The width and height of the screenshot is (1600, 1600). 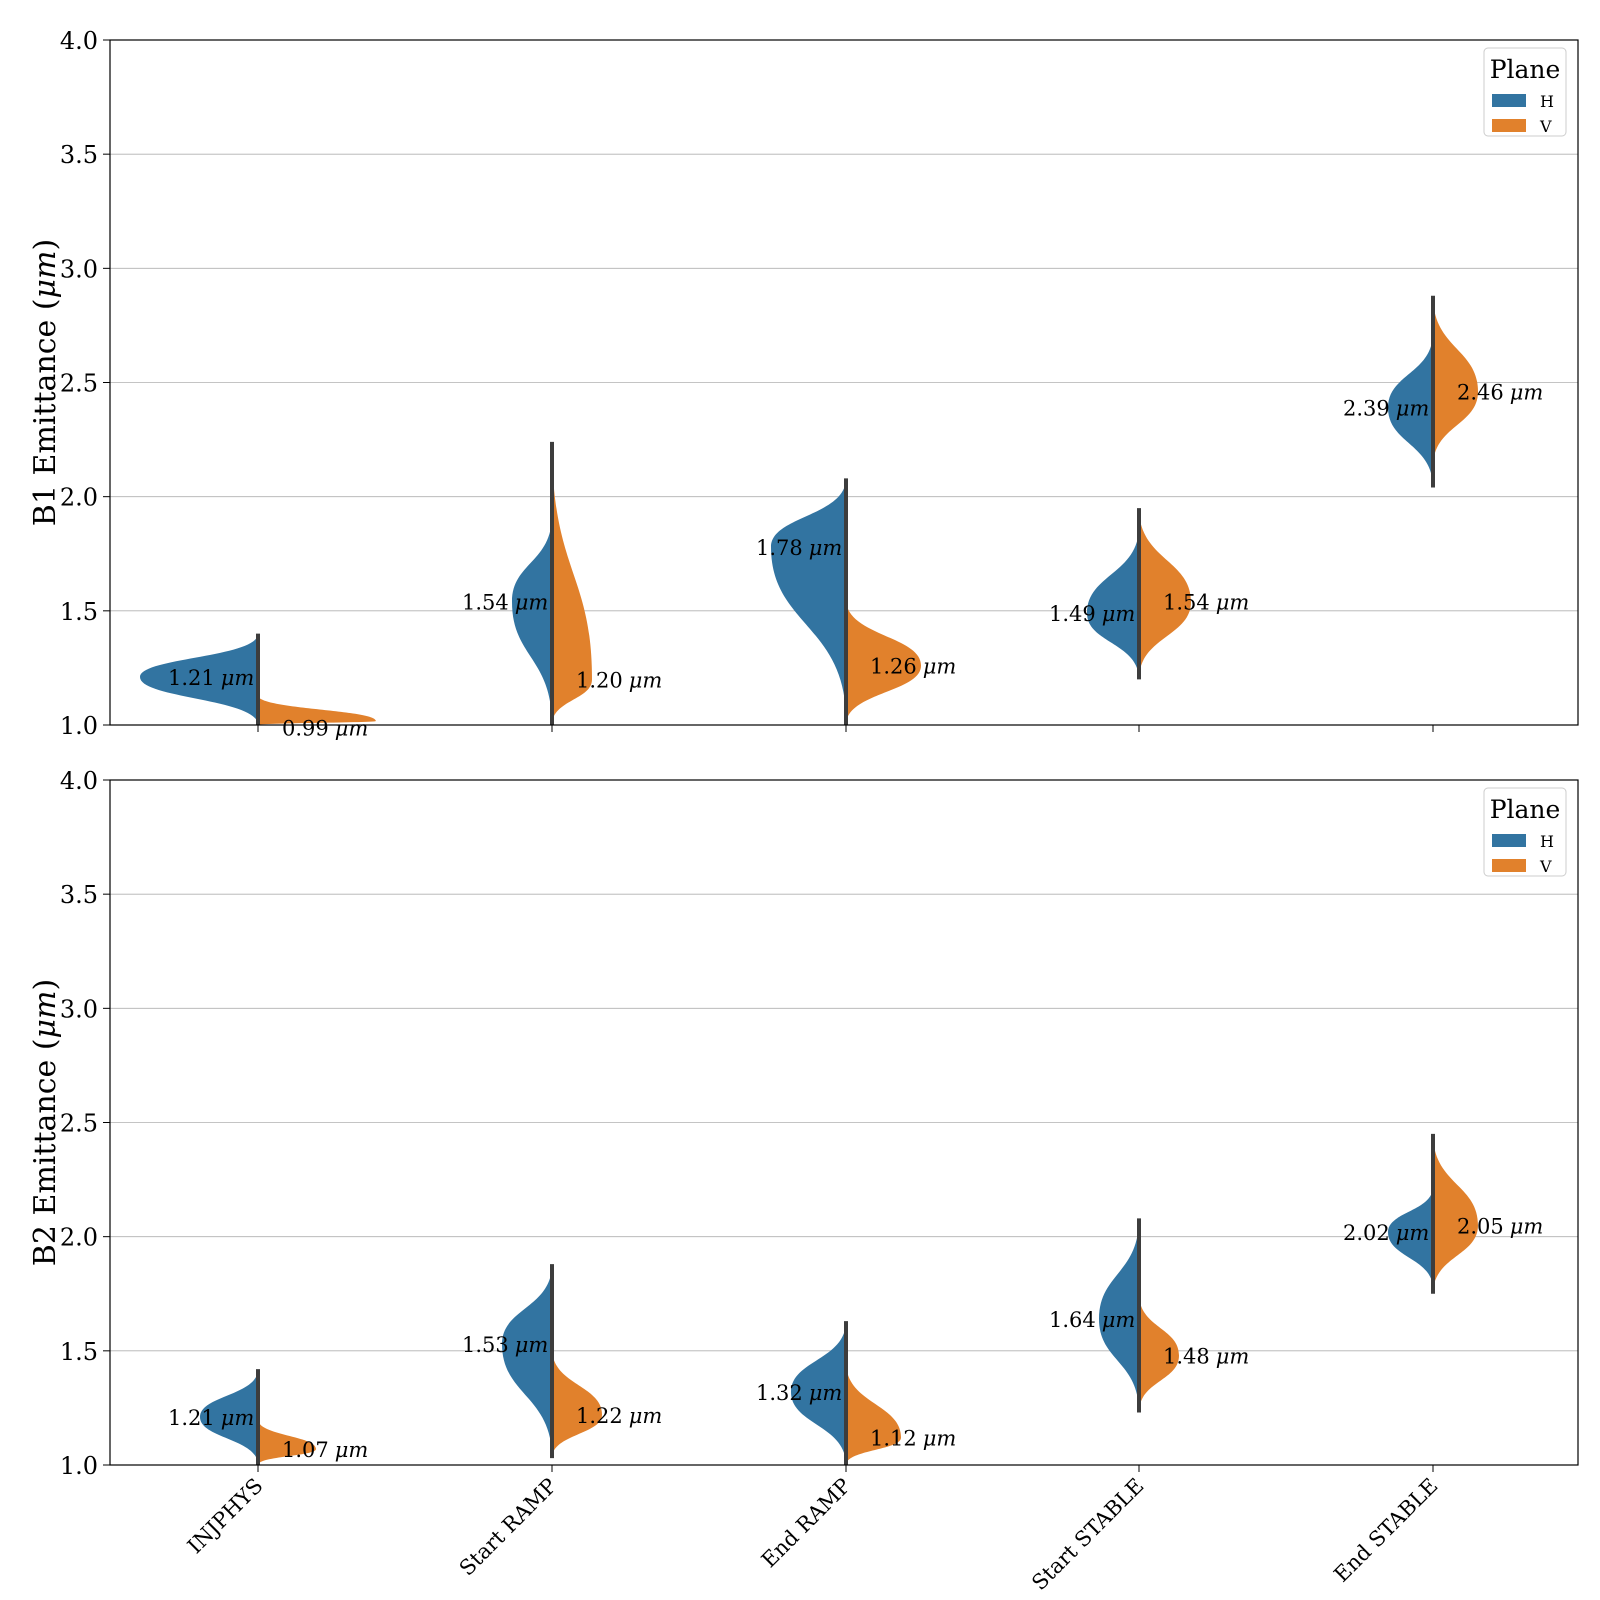 I want to click on median-label-h: 1.64 μm, so click(x=1092, y=1320).